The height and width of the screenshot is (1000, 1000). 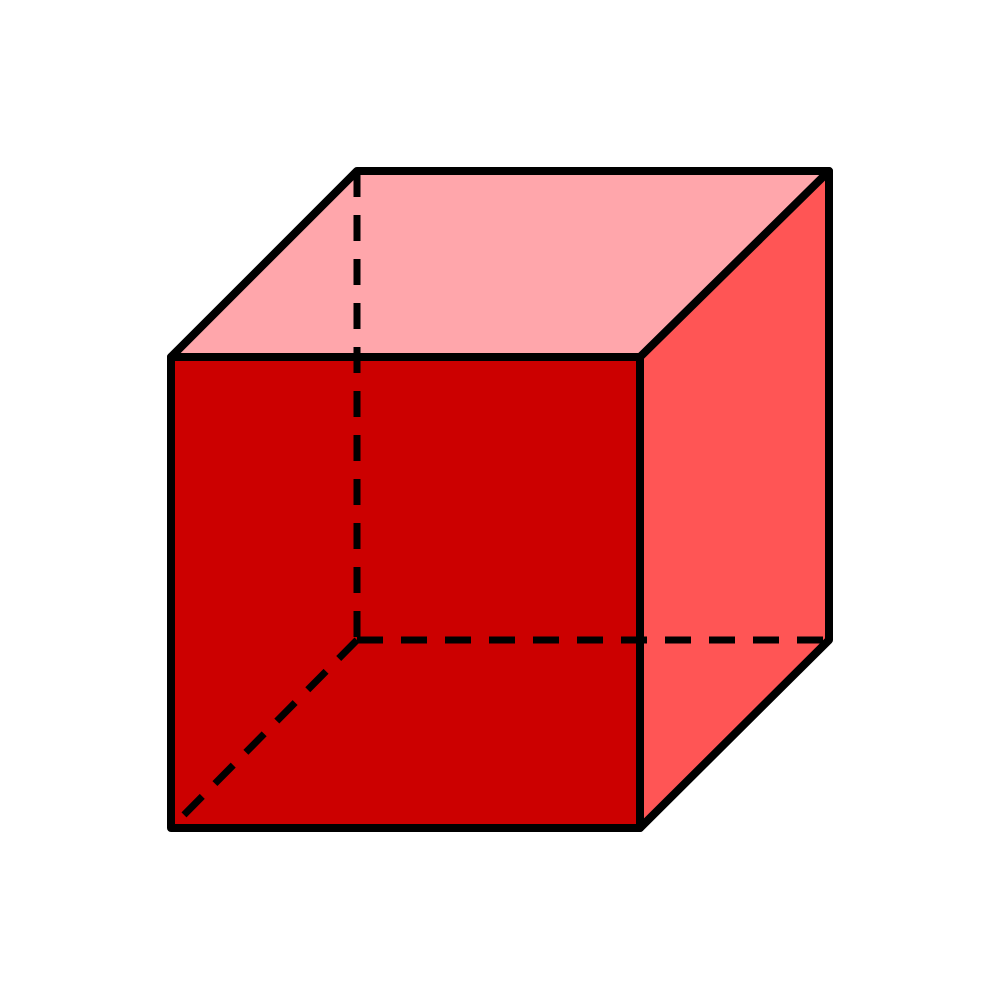 I want to click on hidden-edge-diagonal, so click(x=264, y=734).